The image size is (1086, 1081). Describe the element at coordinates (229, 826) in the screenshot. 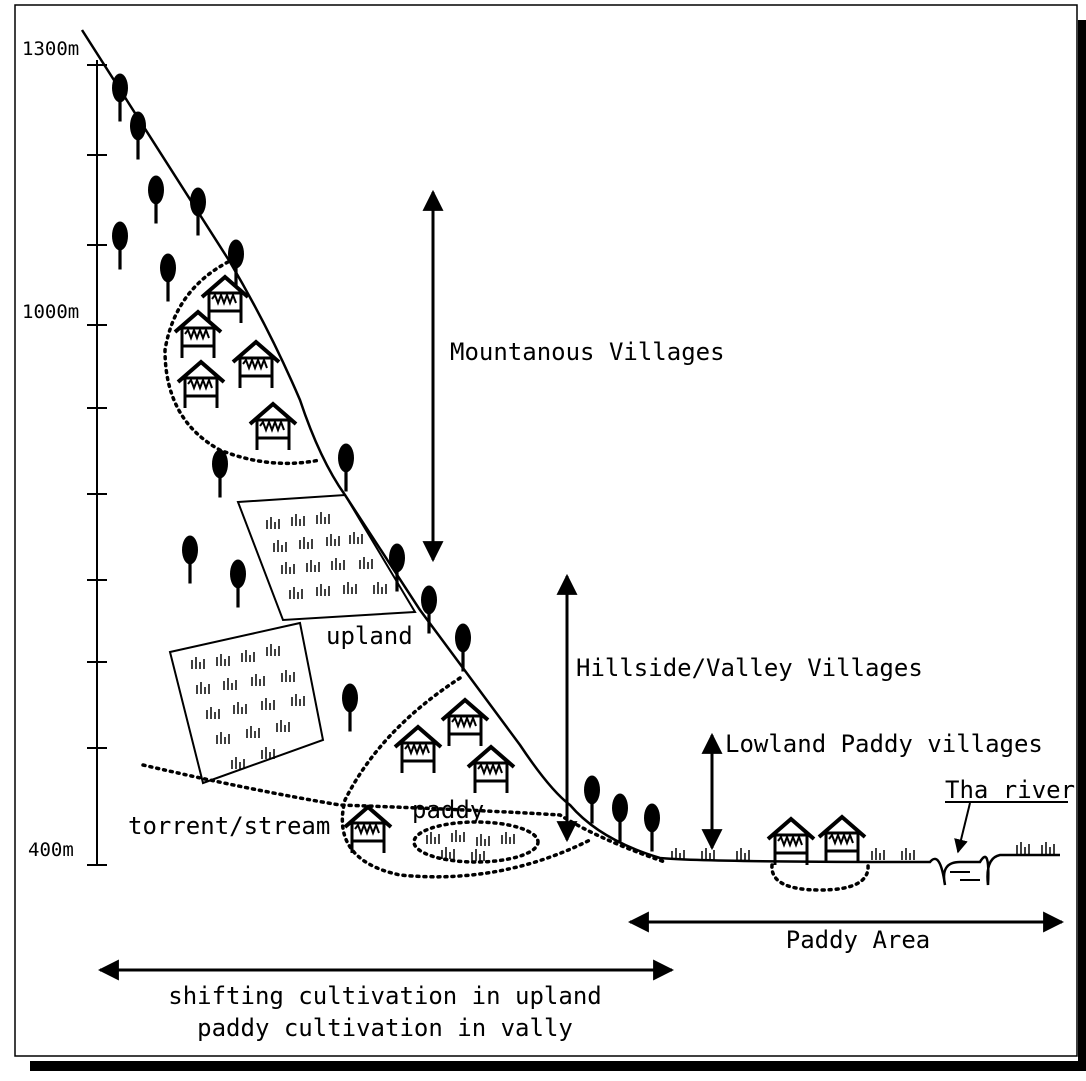

I see `feature-label: torrent/stream` at that location.